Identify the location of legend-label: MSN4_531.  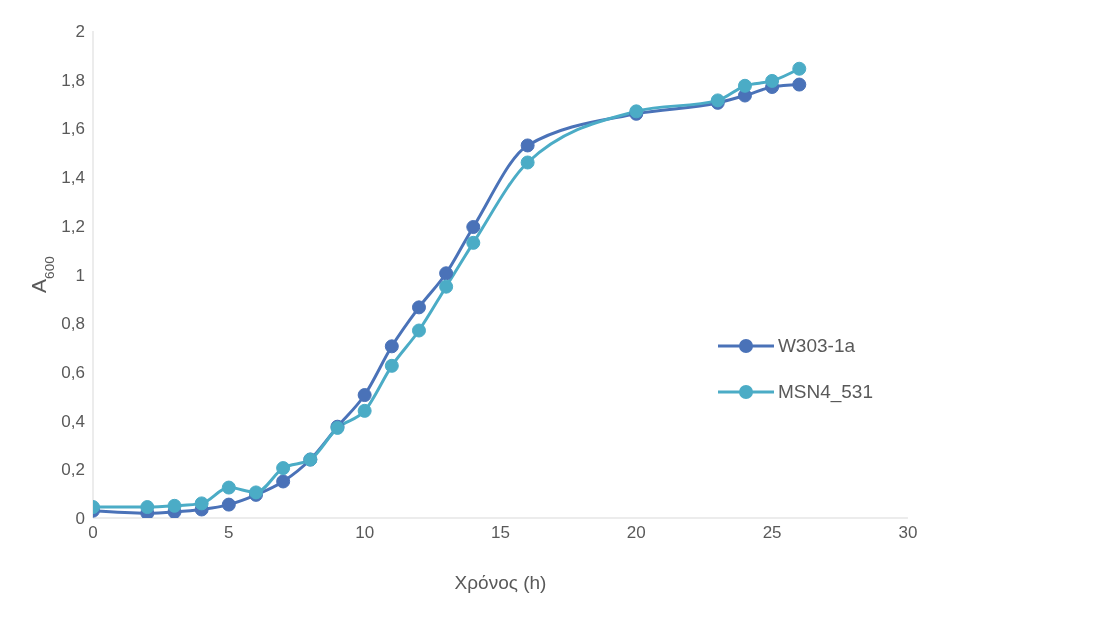
(825, 392).